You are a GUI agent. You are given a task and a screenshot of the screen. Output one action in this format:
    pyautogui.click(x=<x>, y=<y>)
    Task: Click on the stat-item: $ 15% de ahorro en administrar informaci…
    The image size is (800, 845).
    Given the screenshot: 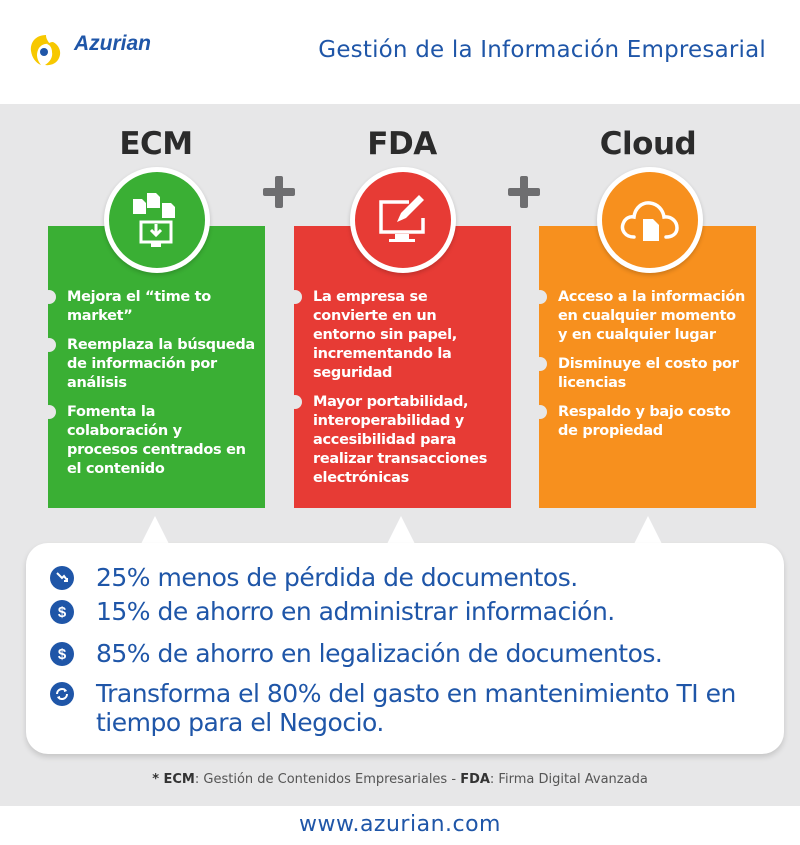 What is the action you would take?
    pyautogui.click(x=332, y=611)
    